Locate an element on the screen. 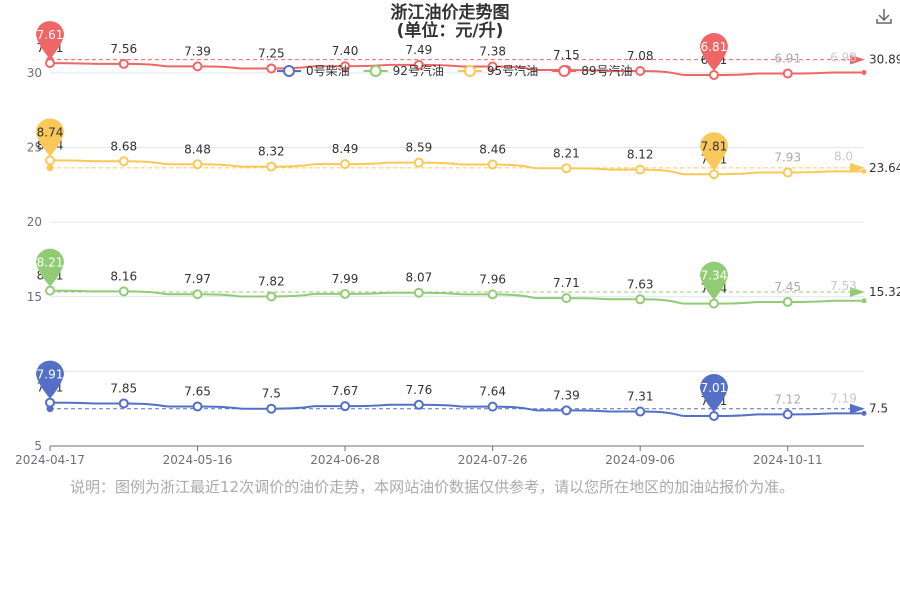  legend-item-1: 92号汽油 is located at coordinates (403, 70).